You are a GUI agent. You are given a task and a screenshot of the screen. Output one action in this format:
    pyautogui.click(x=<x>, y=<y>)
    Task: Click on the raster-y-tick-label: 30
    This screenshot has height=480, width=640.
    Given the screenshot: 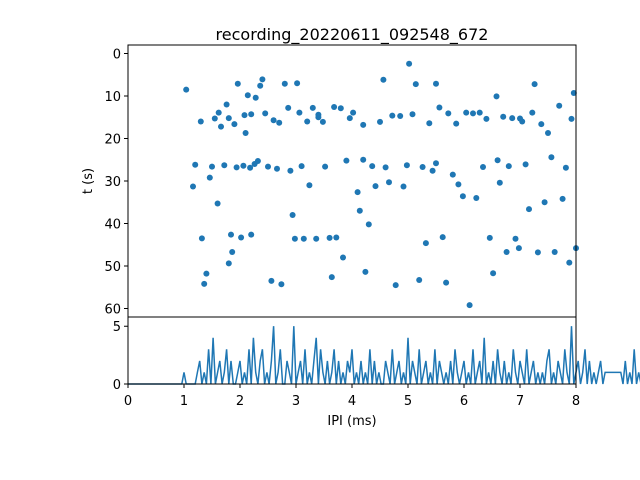 What is the action you would take?
    pyautogui.click(x=112, y=182)
    